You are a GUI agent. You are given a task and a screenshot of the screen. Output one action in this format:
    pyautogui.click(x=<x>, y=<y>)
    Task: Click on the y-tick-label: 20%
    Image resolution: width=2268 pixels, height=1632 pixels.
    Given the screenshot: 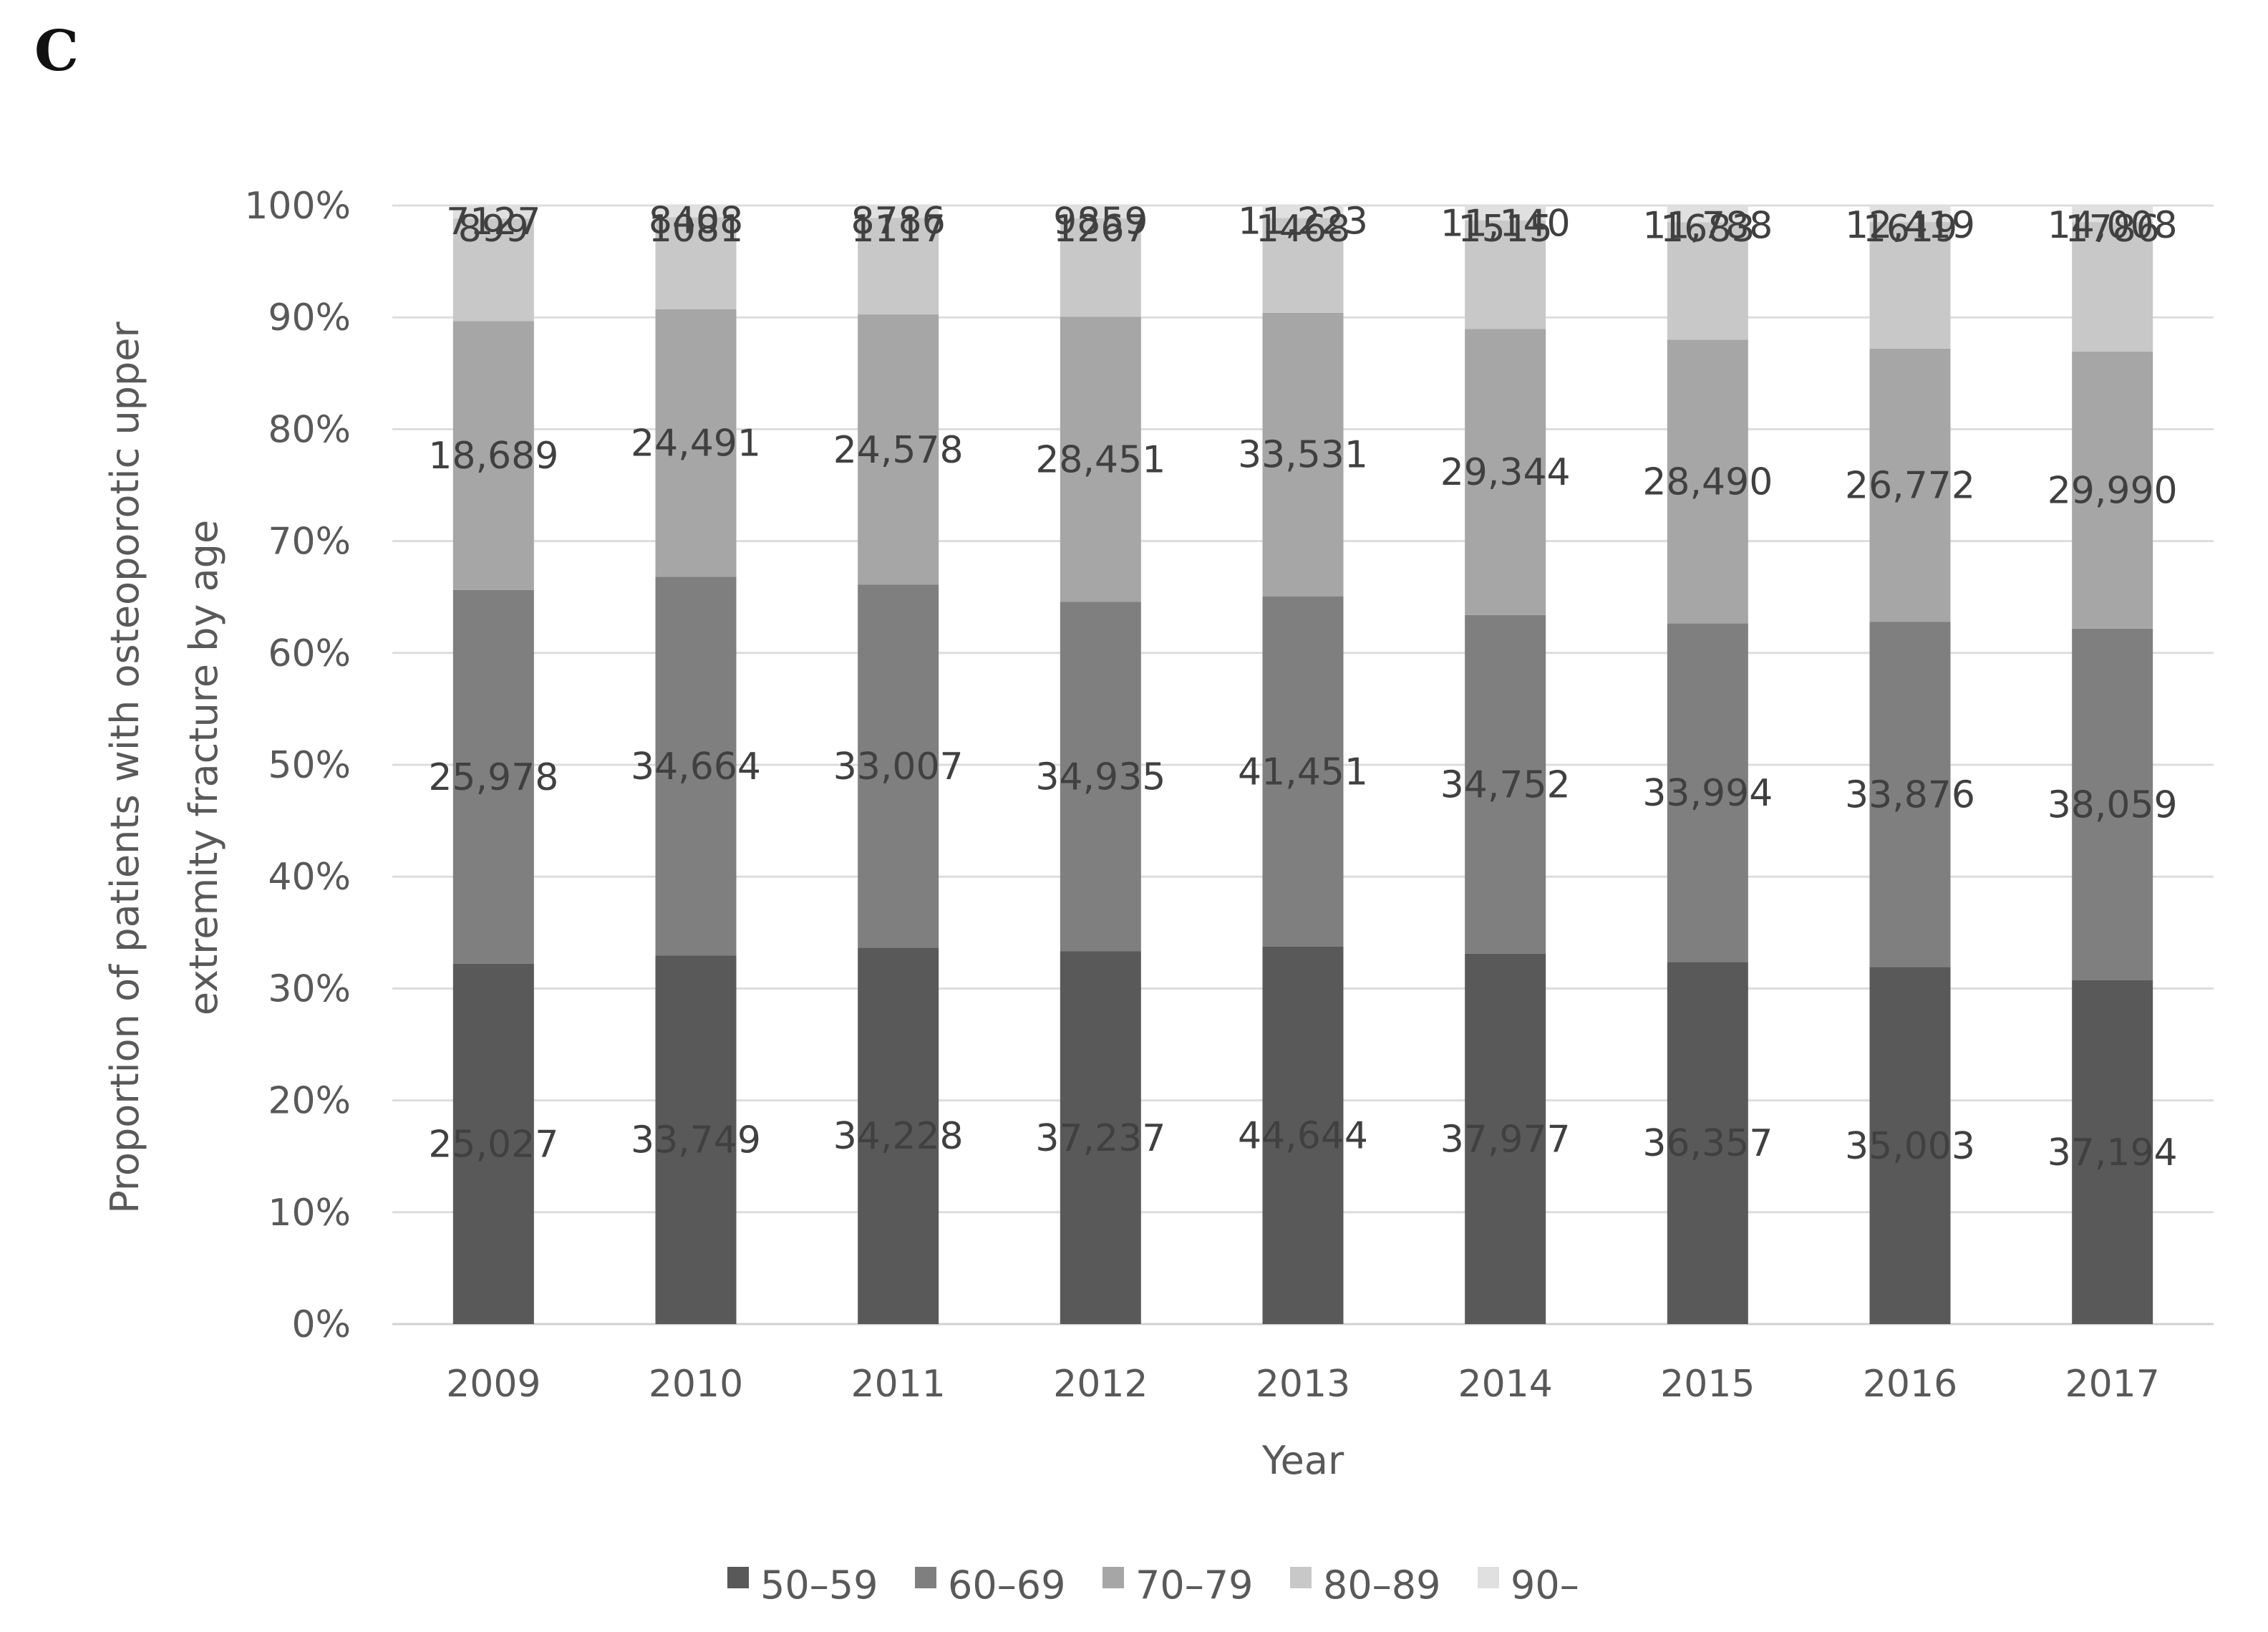 What is the action you would take?
    pyautogui.click(x=309, y=1101)
    